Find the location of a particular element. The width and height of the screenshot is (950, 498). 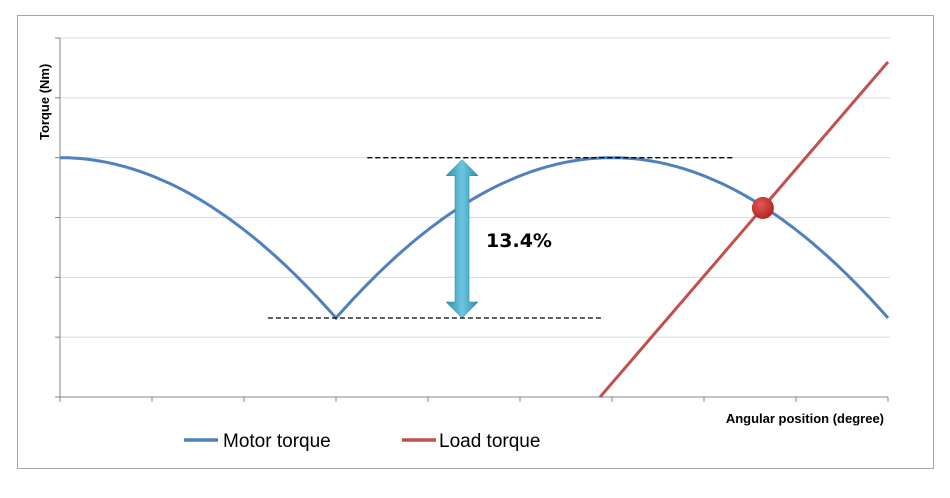

y-axis-label: Torque (Nm) is located at coordinates (44, 102).